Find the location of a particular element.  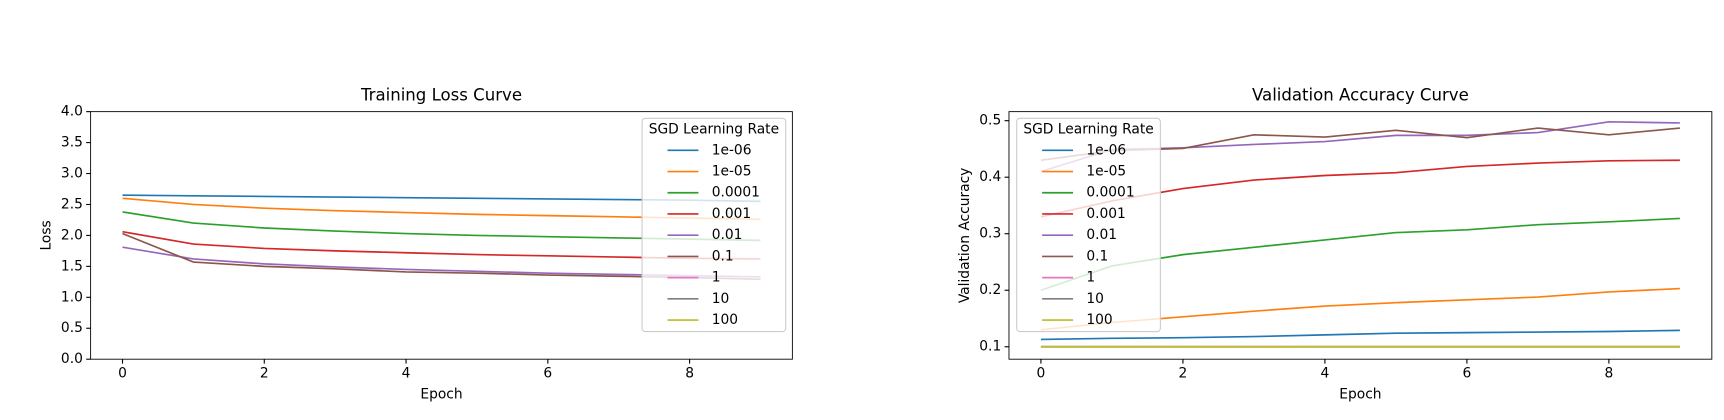

y-tick-label: 0.3 is located at coordinates (990, 234).